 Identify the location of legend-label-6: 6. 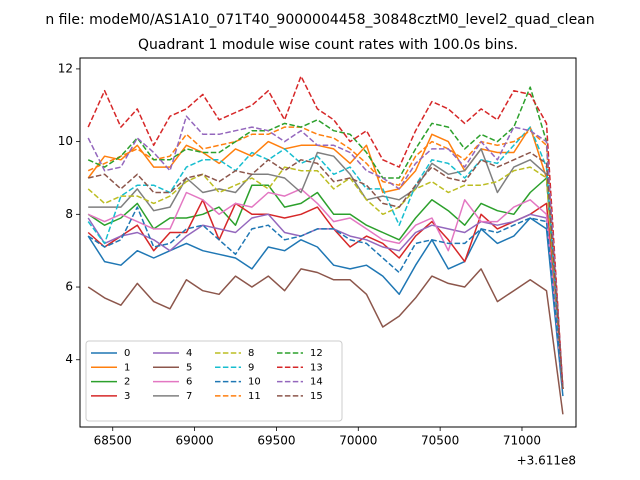
(189, 382).